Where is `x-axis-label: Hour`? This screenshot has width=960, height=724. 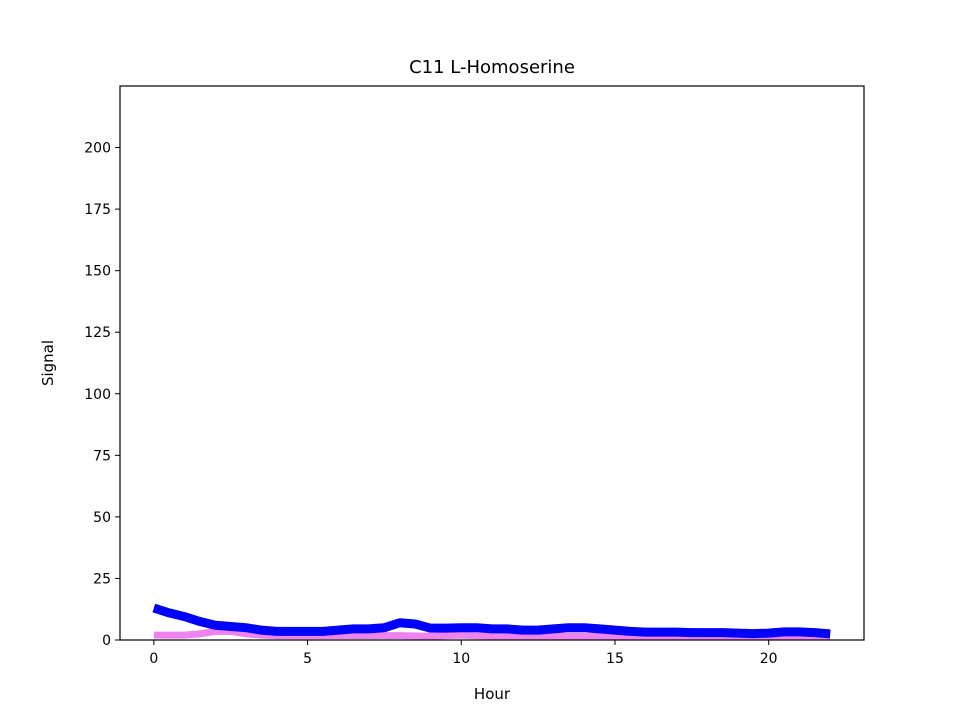
x-axis-label: Hour is located at coordinates (492, 694).